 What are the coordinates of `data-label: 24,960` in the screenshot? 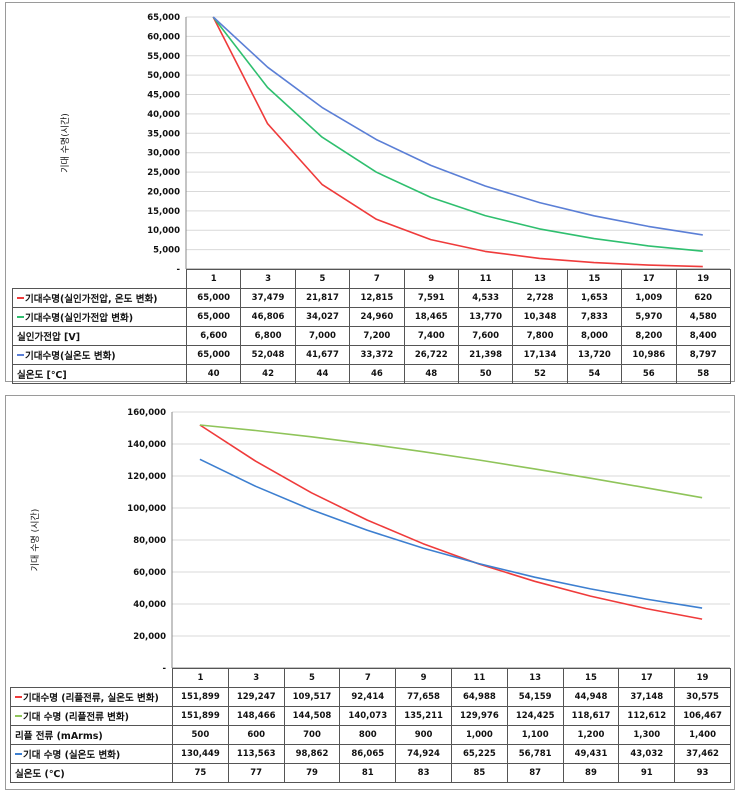 It's located at (377, 317).